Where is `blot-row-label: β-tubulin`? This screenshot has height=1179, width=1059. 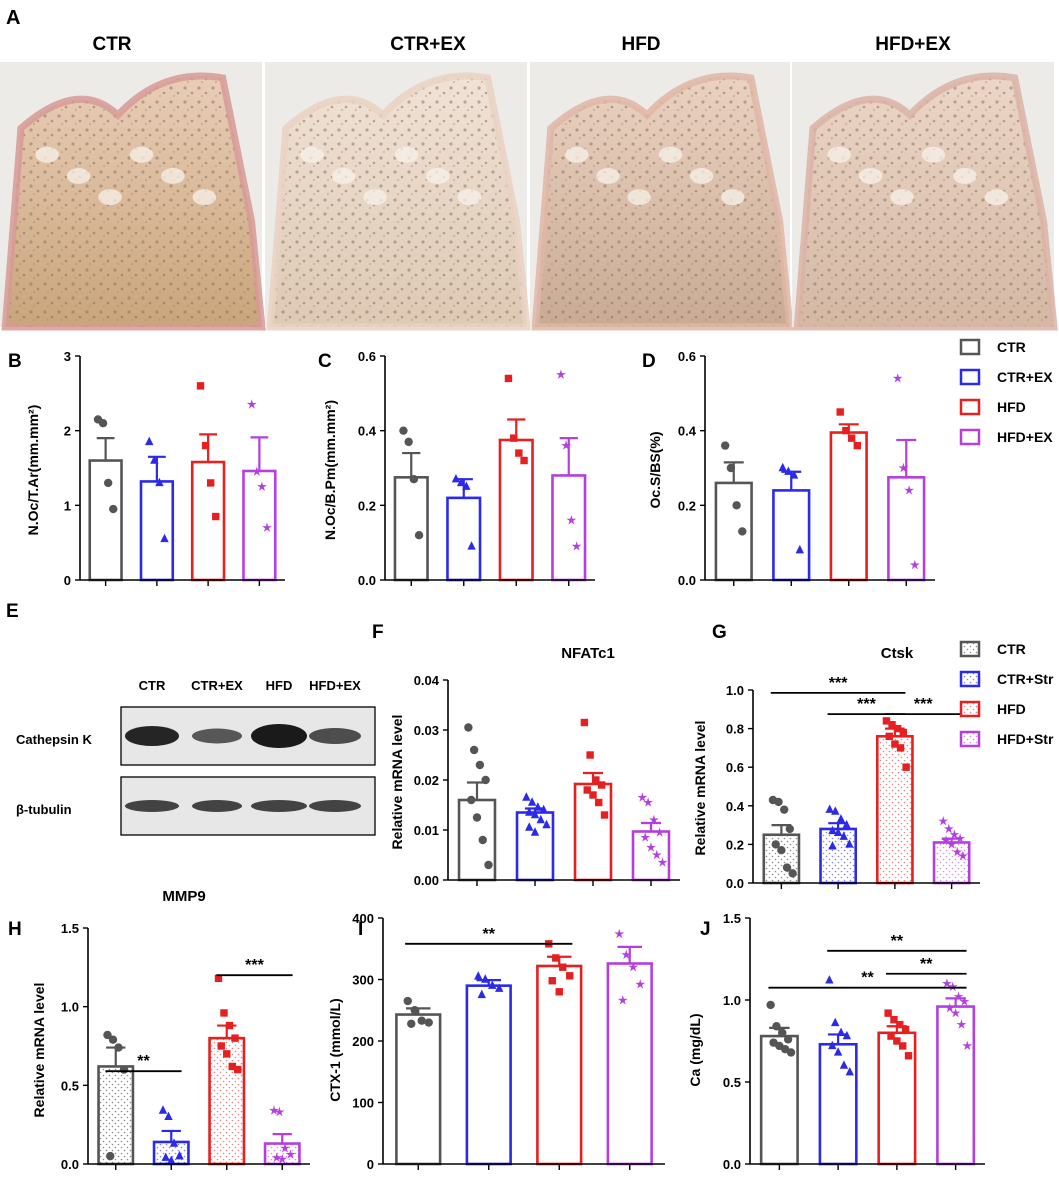 blot-row-label: β-tubulin is located at coordinates (44, 809).